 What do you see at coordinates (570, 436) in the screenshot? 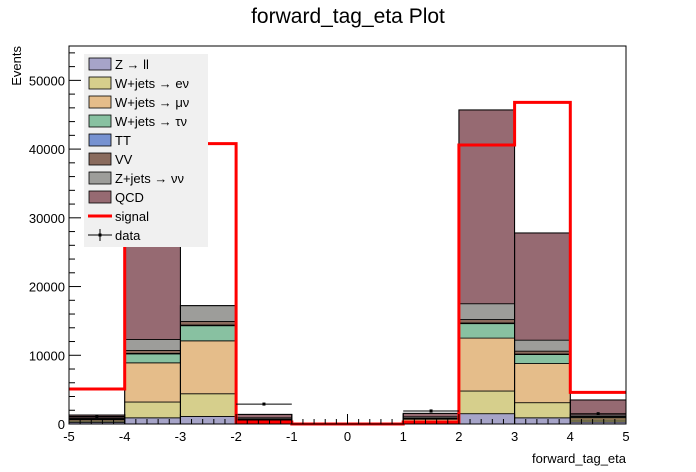
I see `x-tick-label: 4` at bounding box center [570, 436].